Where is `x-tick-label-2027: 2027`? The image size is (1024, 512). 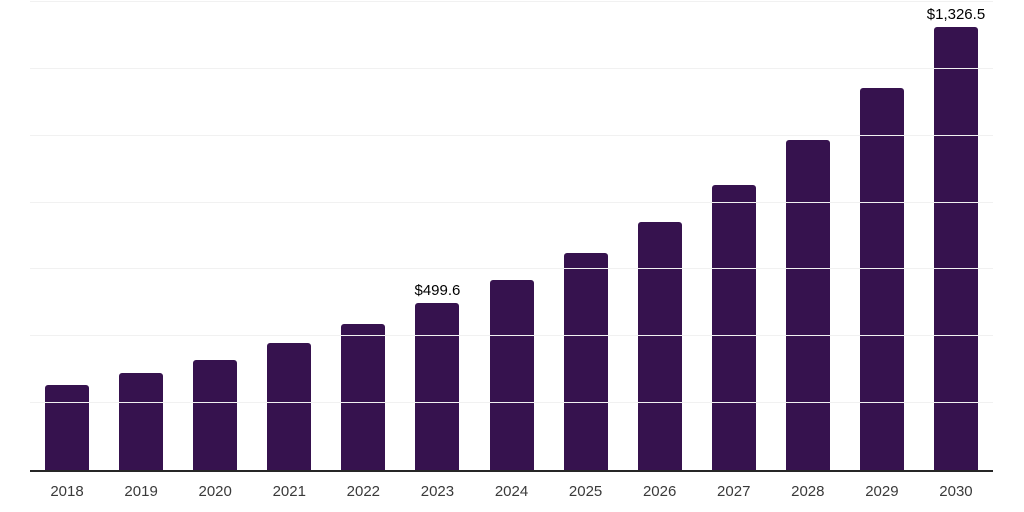
x-tick-label-2027: 2027 is located at coordinates (734, 491).